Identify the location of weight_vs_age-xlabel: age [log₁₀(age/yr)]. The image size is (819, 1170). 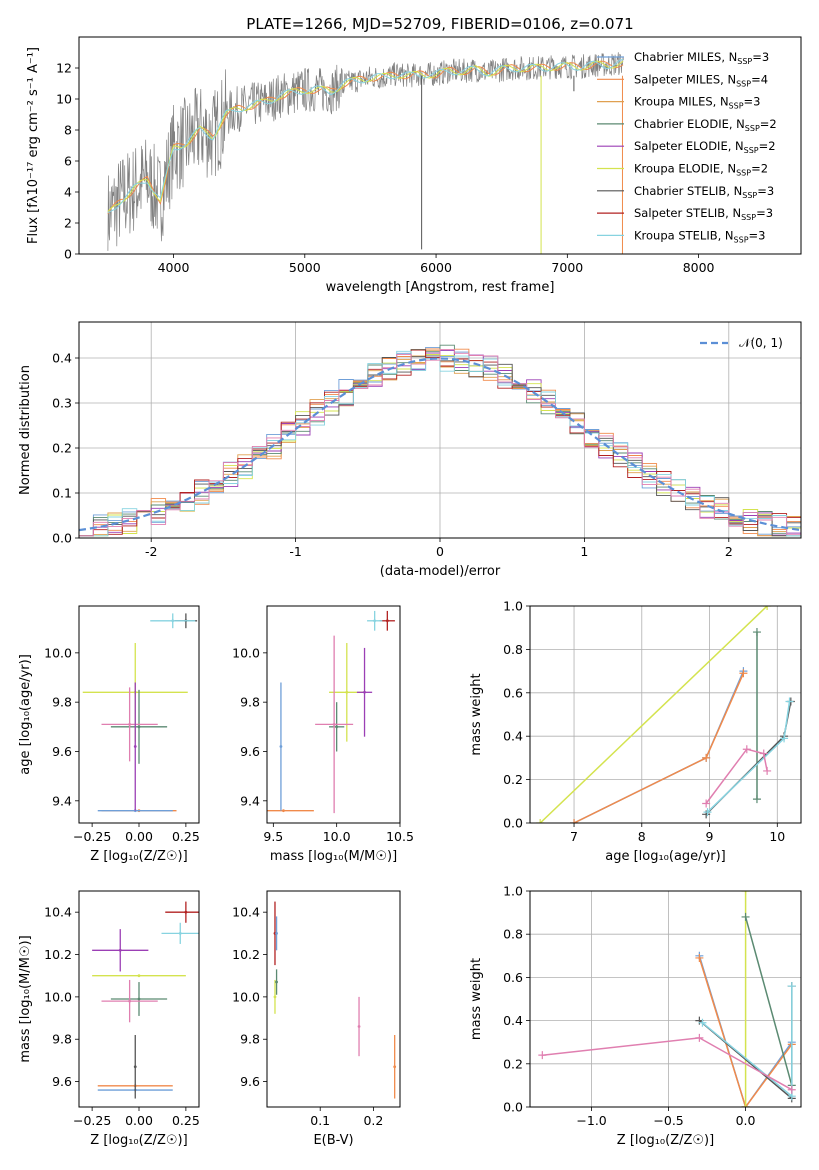
(665, 856).